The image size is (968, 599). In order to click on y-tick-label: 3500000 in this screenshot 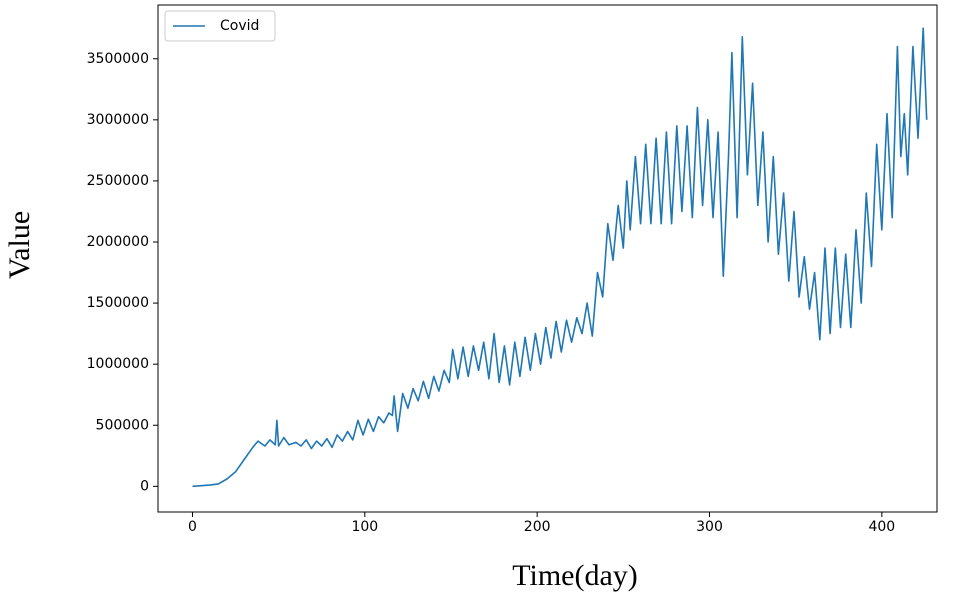, I will do `click(118, 59)`.